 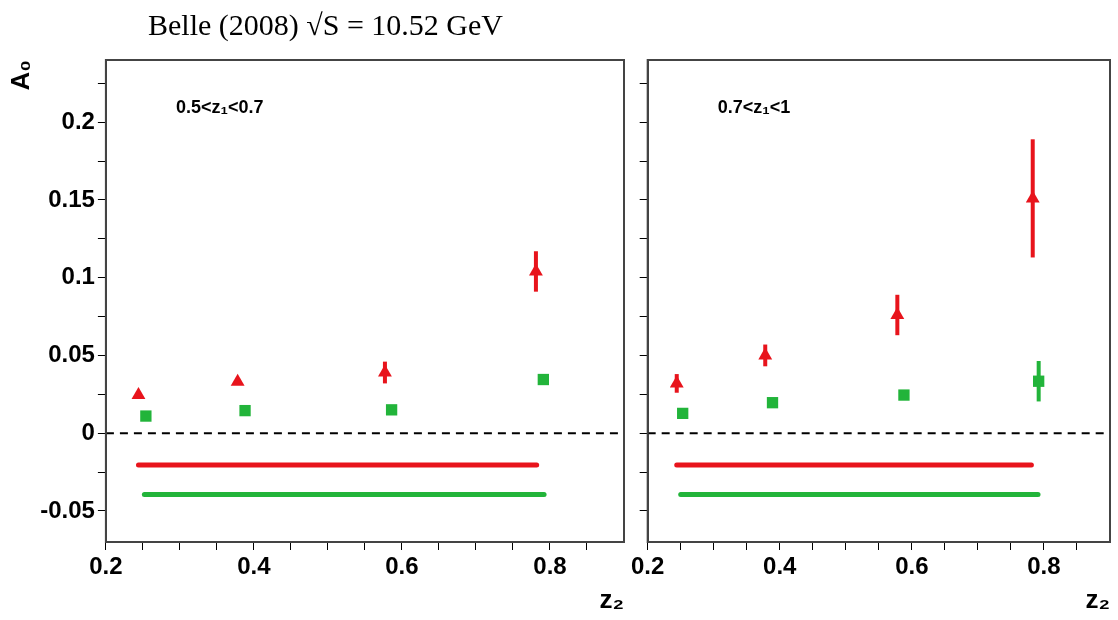 I want to click on y-tick-label: 0.15, so click(x=71, y=198).